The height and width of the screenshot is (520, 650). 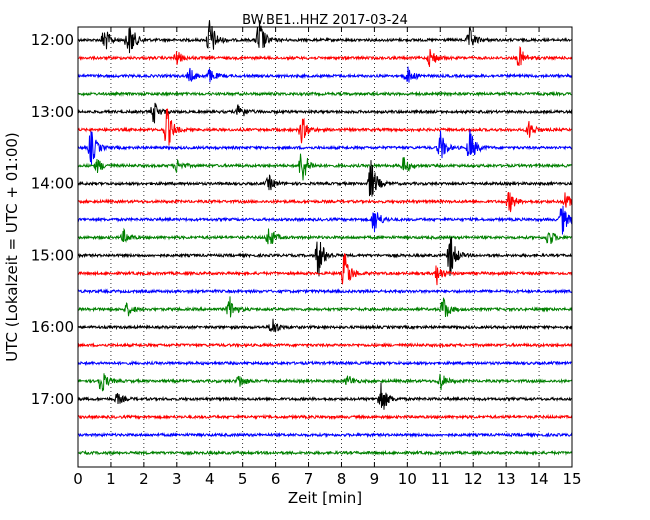 What do you see at coordinates (52, 399) in the screenshot?
I see `y-tick-label-5: 17:00` at bounding box center [52, 399].